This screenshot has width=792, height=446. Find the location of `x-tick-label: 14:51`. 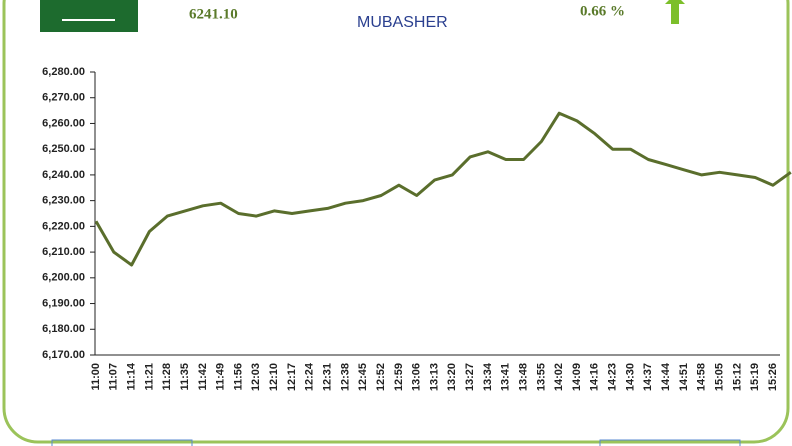

x-tick-label: 14:51 is located at coordinates (684, 377).